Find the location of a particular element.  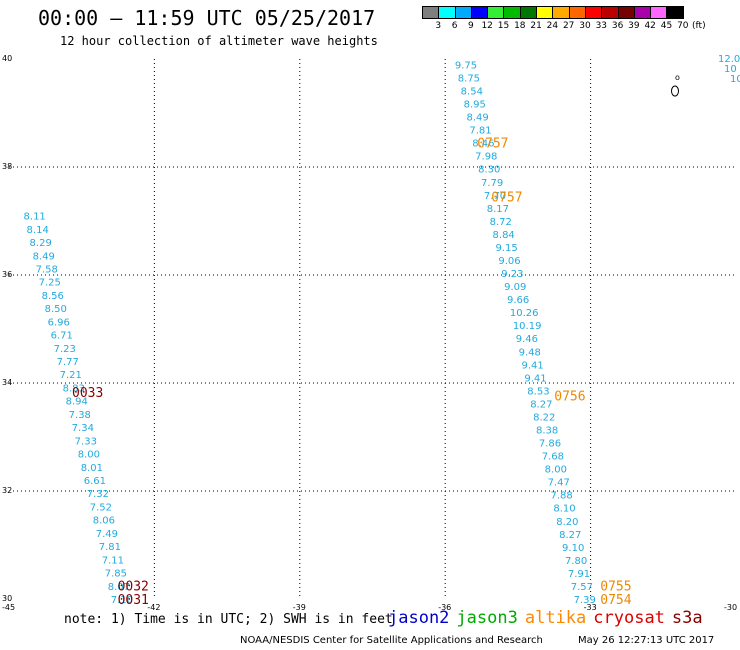

wave-height-value: 7.81 is located at coordinates (110, 547).